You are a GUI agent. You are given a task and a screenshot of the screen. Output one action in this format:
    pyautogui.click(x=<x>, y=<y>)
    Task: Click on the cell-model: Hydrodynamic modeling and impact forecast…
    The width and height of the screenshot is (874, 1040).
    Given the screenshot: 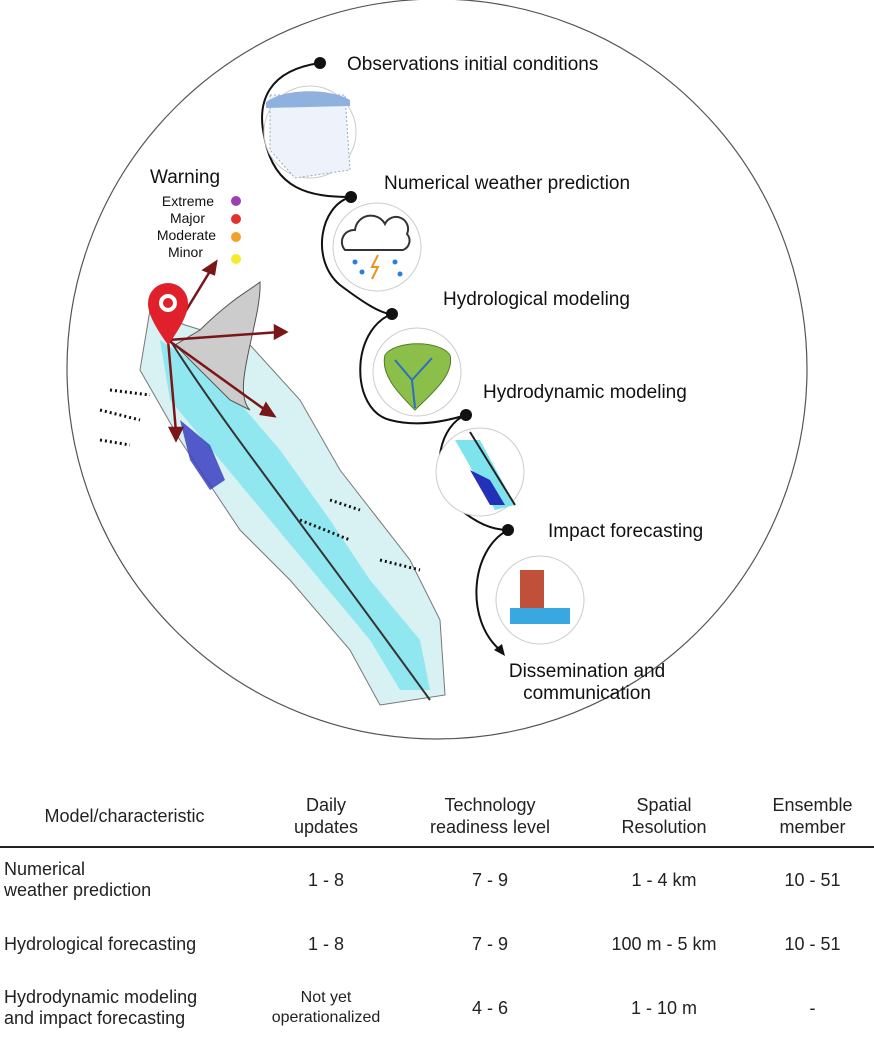 What is the action you would take?
    pyautogui.click(x=124, y=1008)
    